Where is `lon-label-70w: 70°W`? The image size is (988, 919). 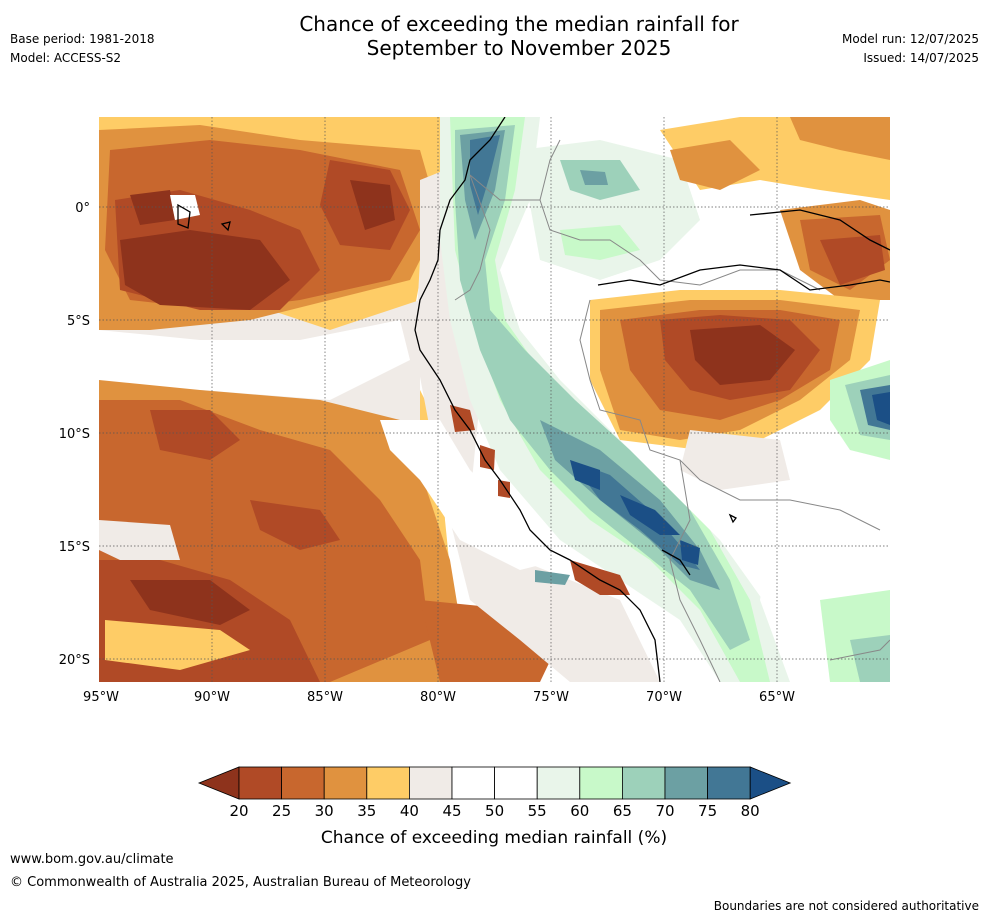
lon-label-70w: 70°W is located at coordinates (664, 697).